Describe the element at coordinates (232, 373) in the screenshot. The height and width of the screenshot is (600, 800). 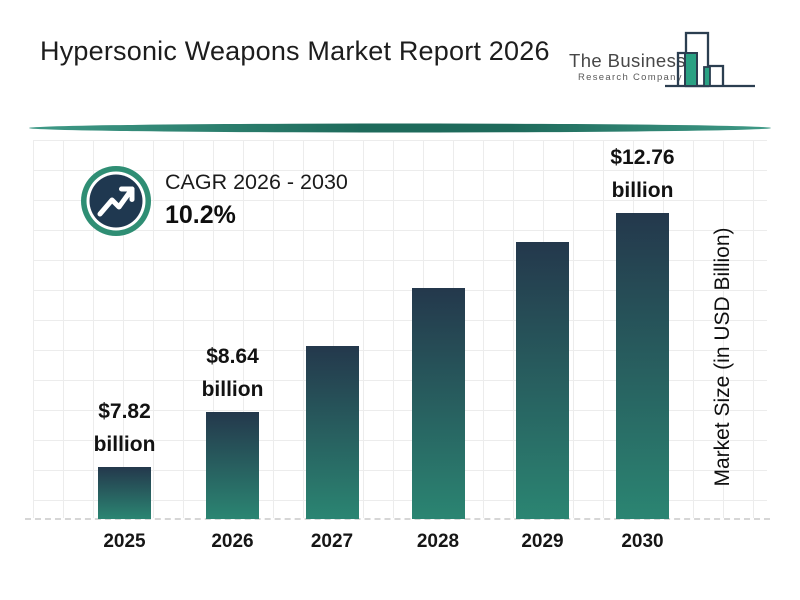
I see `value-label-2026: $8.64 billion` at that location.